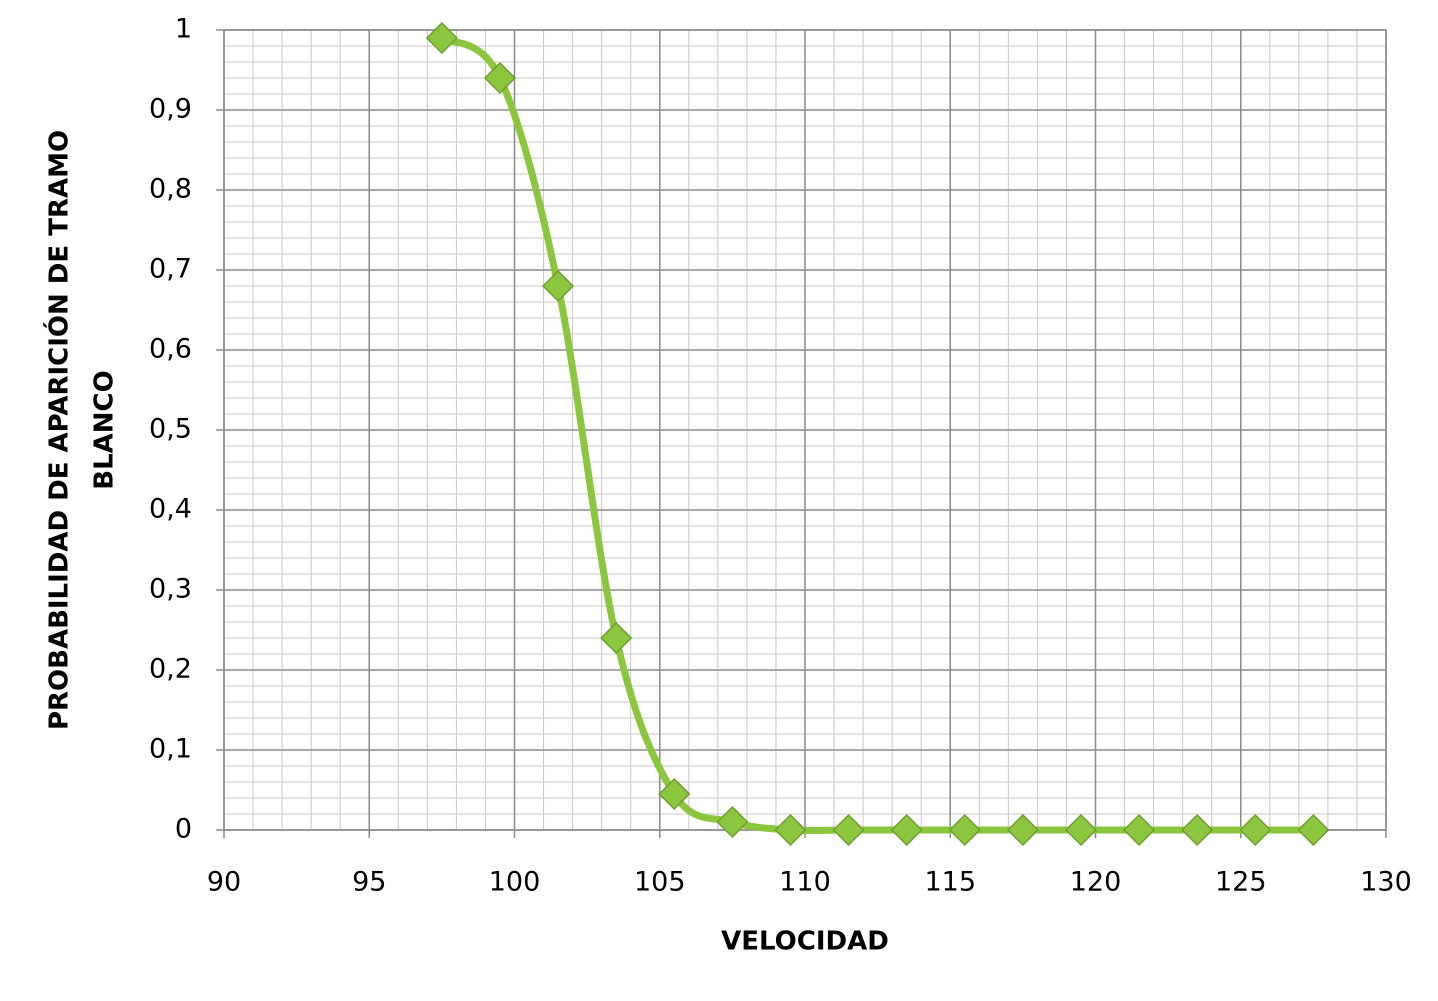 The height and width of the screenshot is (1001, 1438). What do you see at coordinates (170, 109) in the screenshot?
I see `y-tick-label: 0,9` at bounding box center [170, 109].